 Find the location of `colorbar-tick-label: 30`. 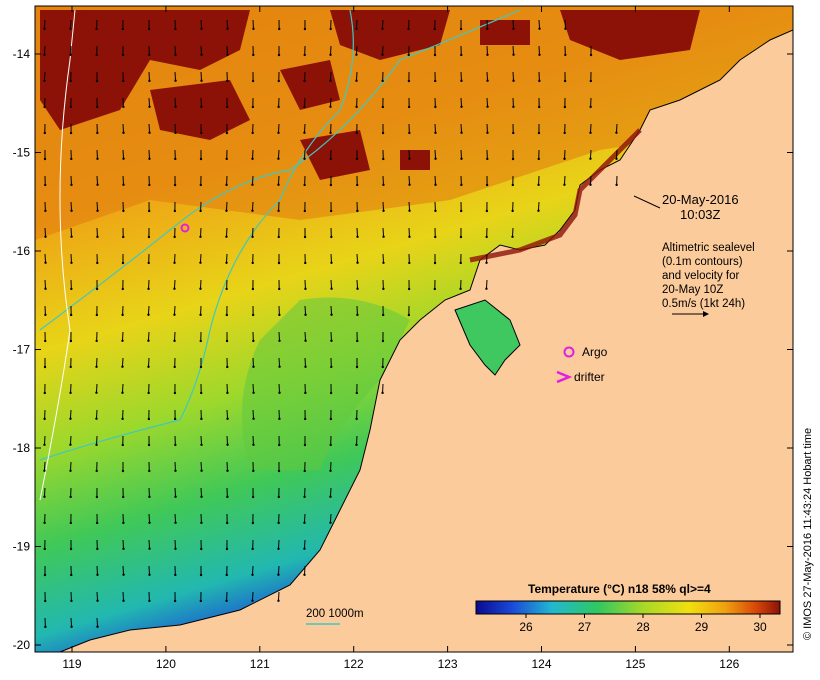

colorbar-tick-label: 30 is located at coordinates (760, 627).